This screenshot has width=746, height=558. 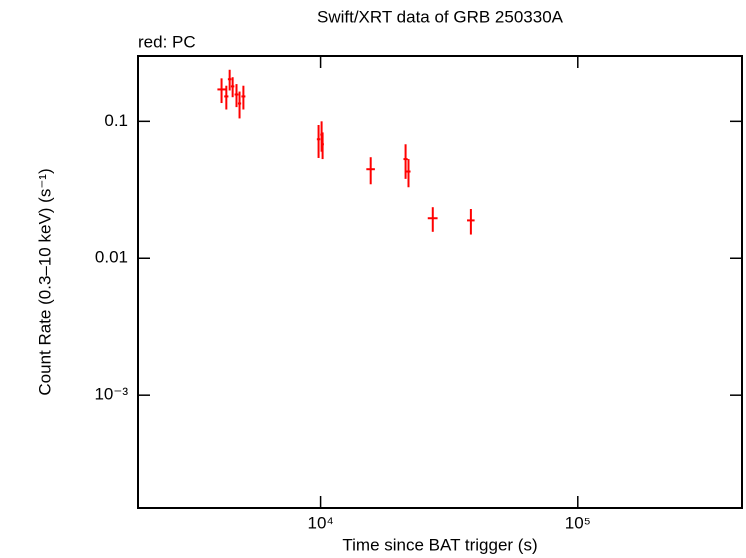 I want to click on x-tick-label: 10⁴, so click(x=320, y=522).